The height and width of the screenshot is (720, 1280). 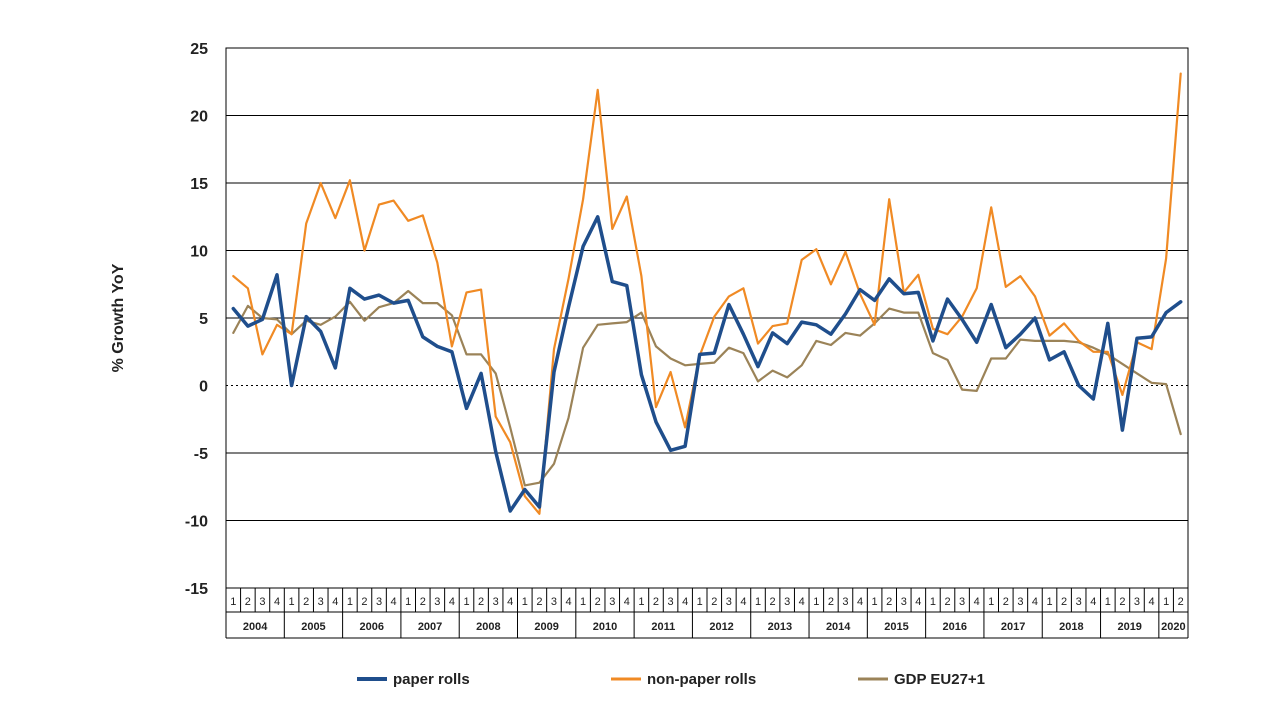 What do you see at coordinates (605, 627) in the screenshot?
I see `year-label: 2010` at bounding box center [605, 627].